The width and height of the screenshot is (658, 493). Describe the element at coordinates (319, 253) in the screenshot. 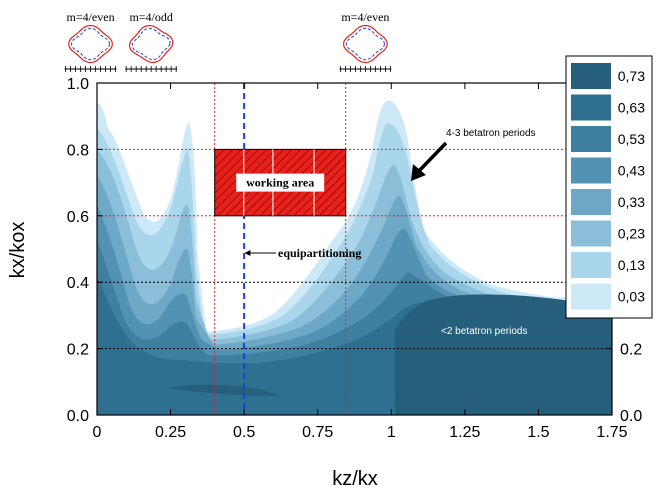

I see `equipartitioning-label: equipartitioning` at that location.